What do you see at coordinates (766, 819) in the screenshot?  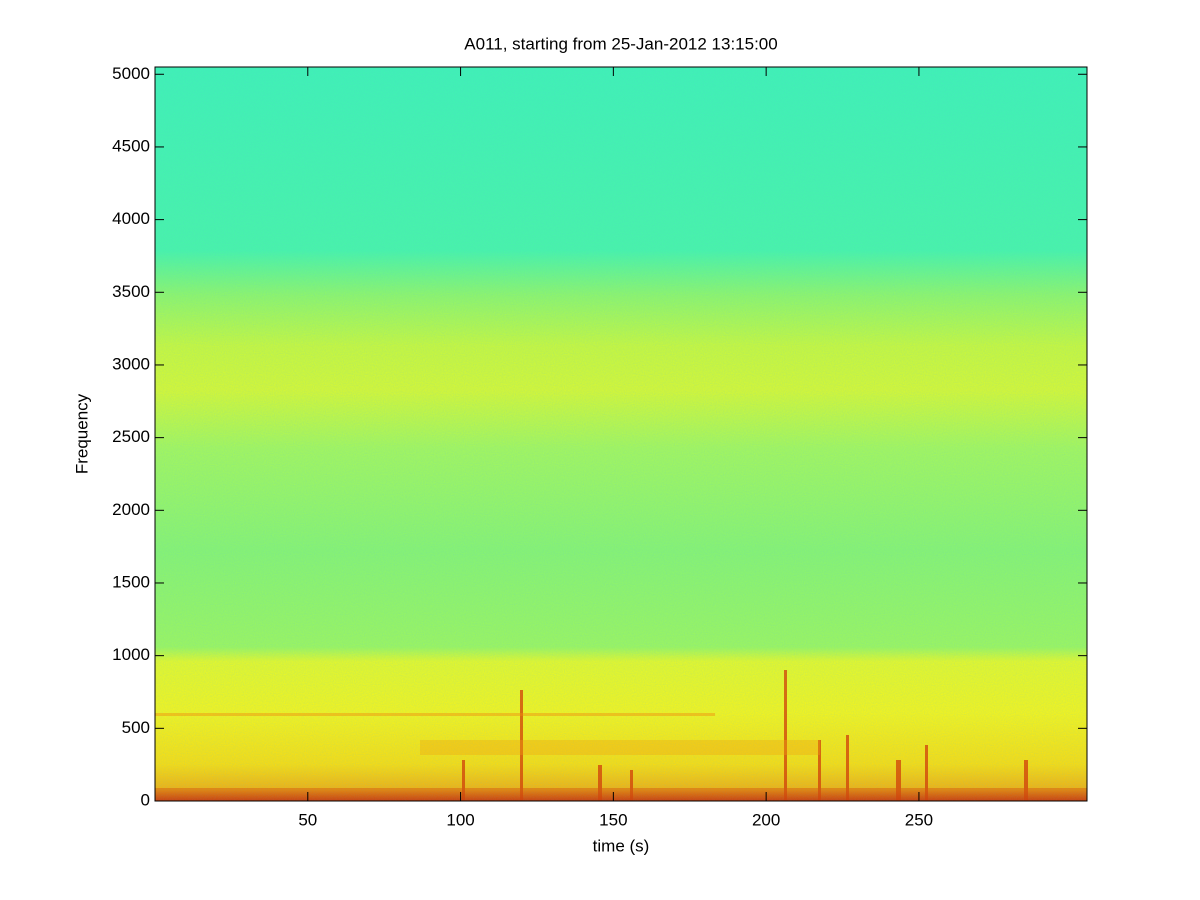 I see `x-tick-label: 200` at bounding box center [766, 819].